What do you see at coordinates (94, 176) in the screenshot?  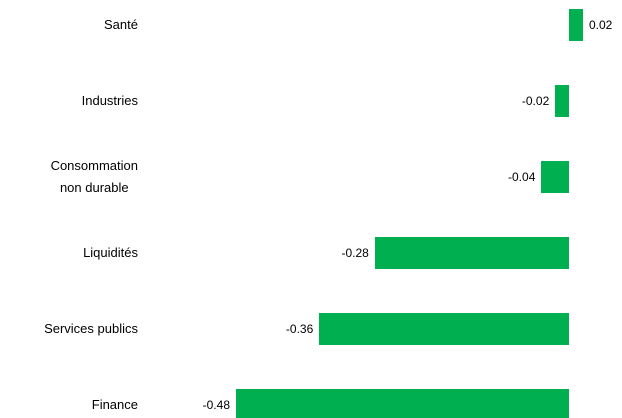 I see `category-label: Consommation non durable` at bounding box center [94, 176].